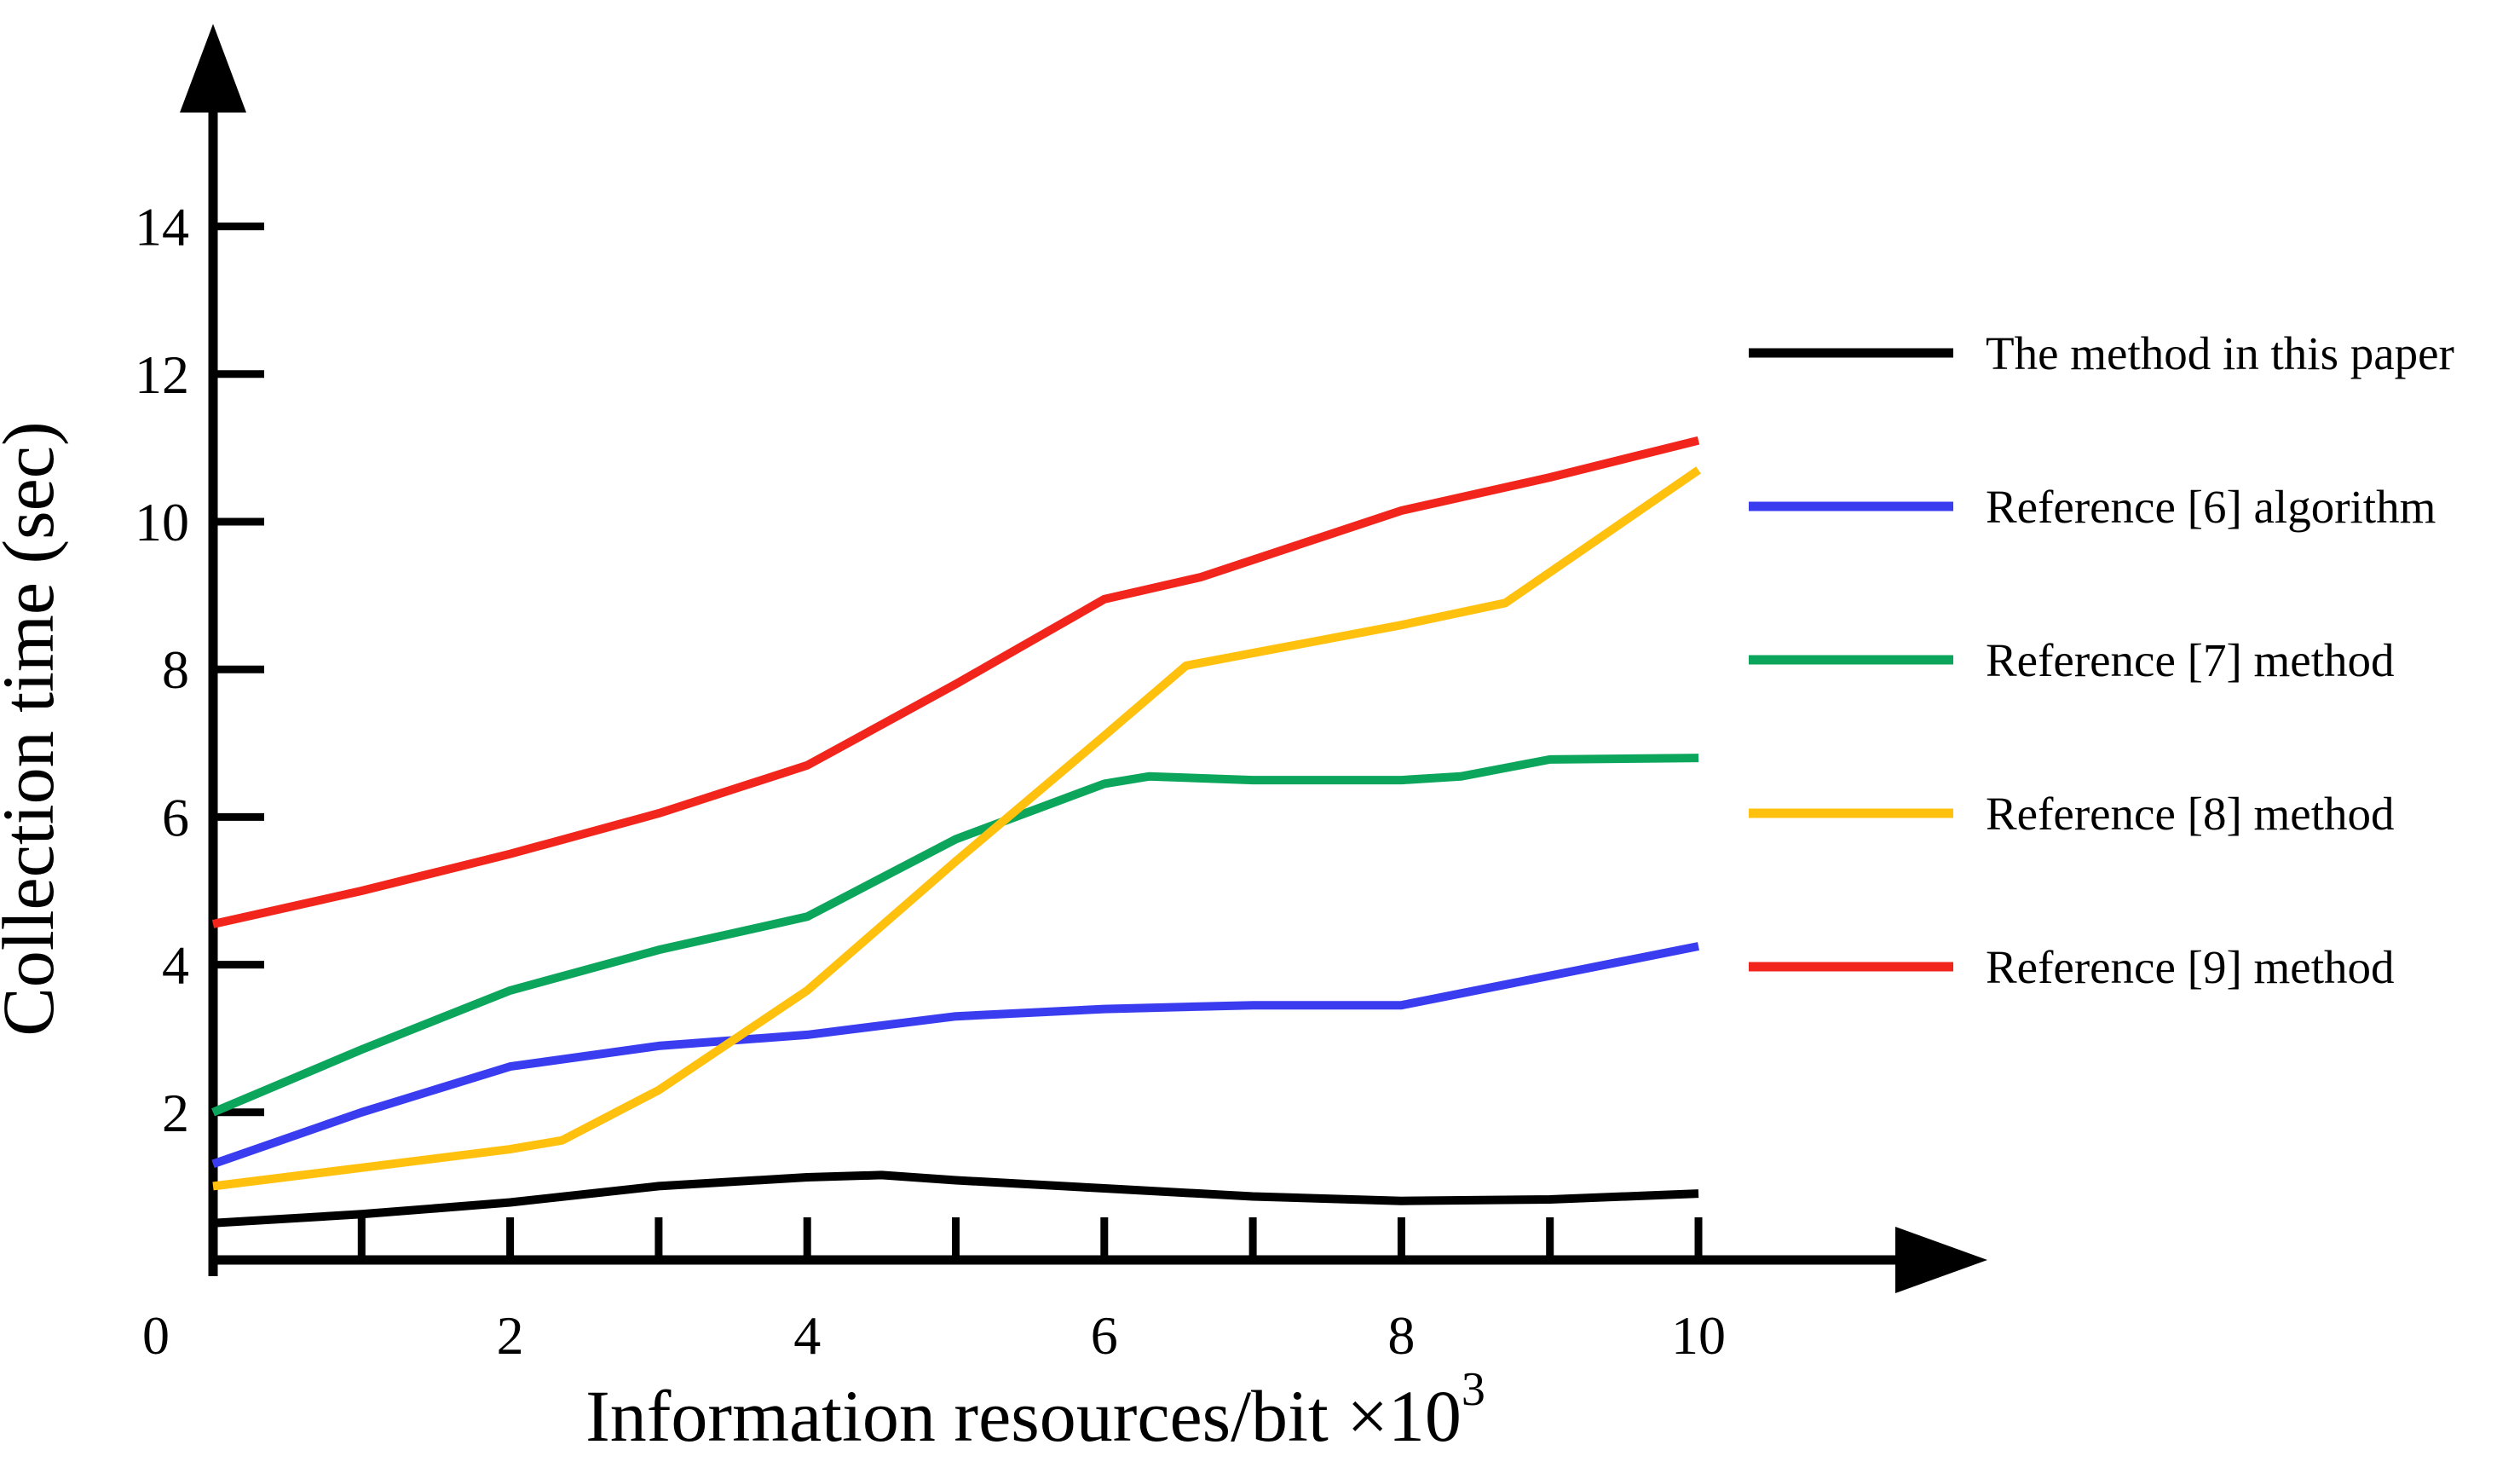 The height and width of the screenshot is (1462, 2520). Describe the element at coordinates (1104, 1336) in the screenshot. I see `x-tick-label: 6` at that location.